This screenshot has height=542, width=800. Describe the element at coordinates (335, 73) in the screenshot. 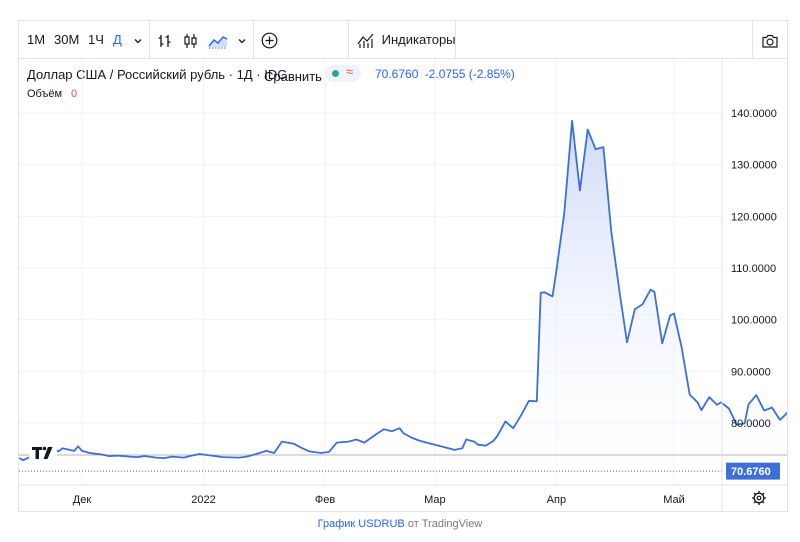

I see `market-open-dot-icon` at that location.